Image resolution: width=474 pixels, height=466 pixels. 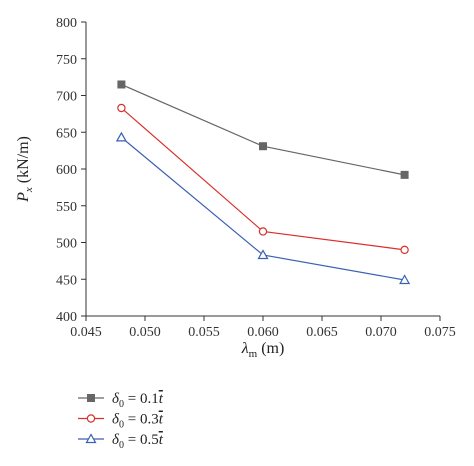 I want to click on x-tick-label: 0.045, so click(x=86, y=332).